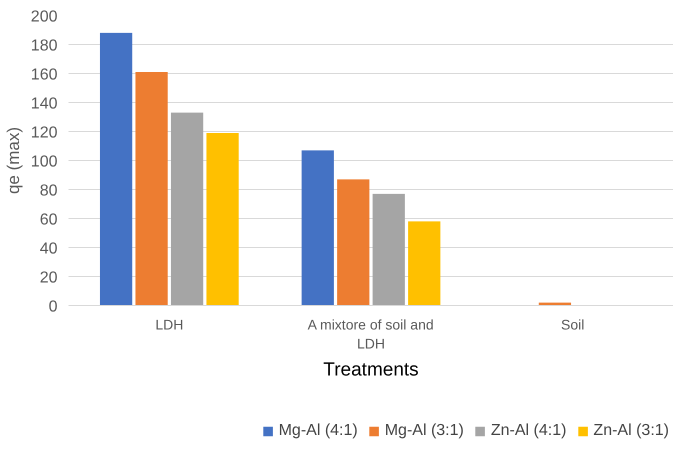  What do you see at coordinates (44, 17) in the screenshot?
I see `y-tick-label: 200` at bounding box center [44, 17].